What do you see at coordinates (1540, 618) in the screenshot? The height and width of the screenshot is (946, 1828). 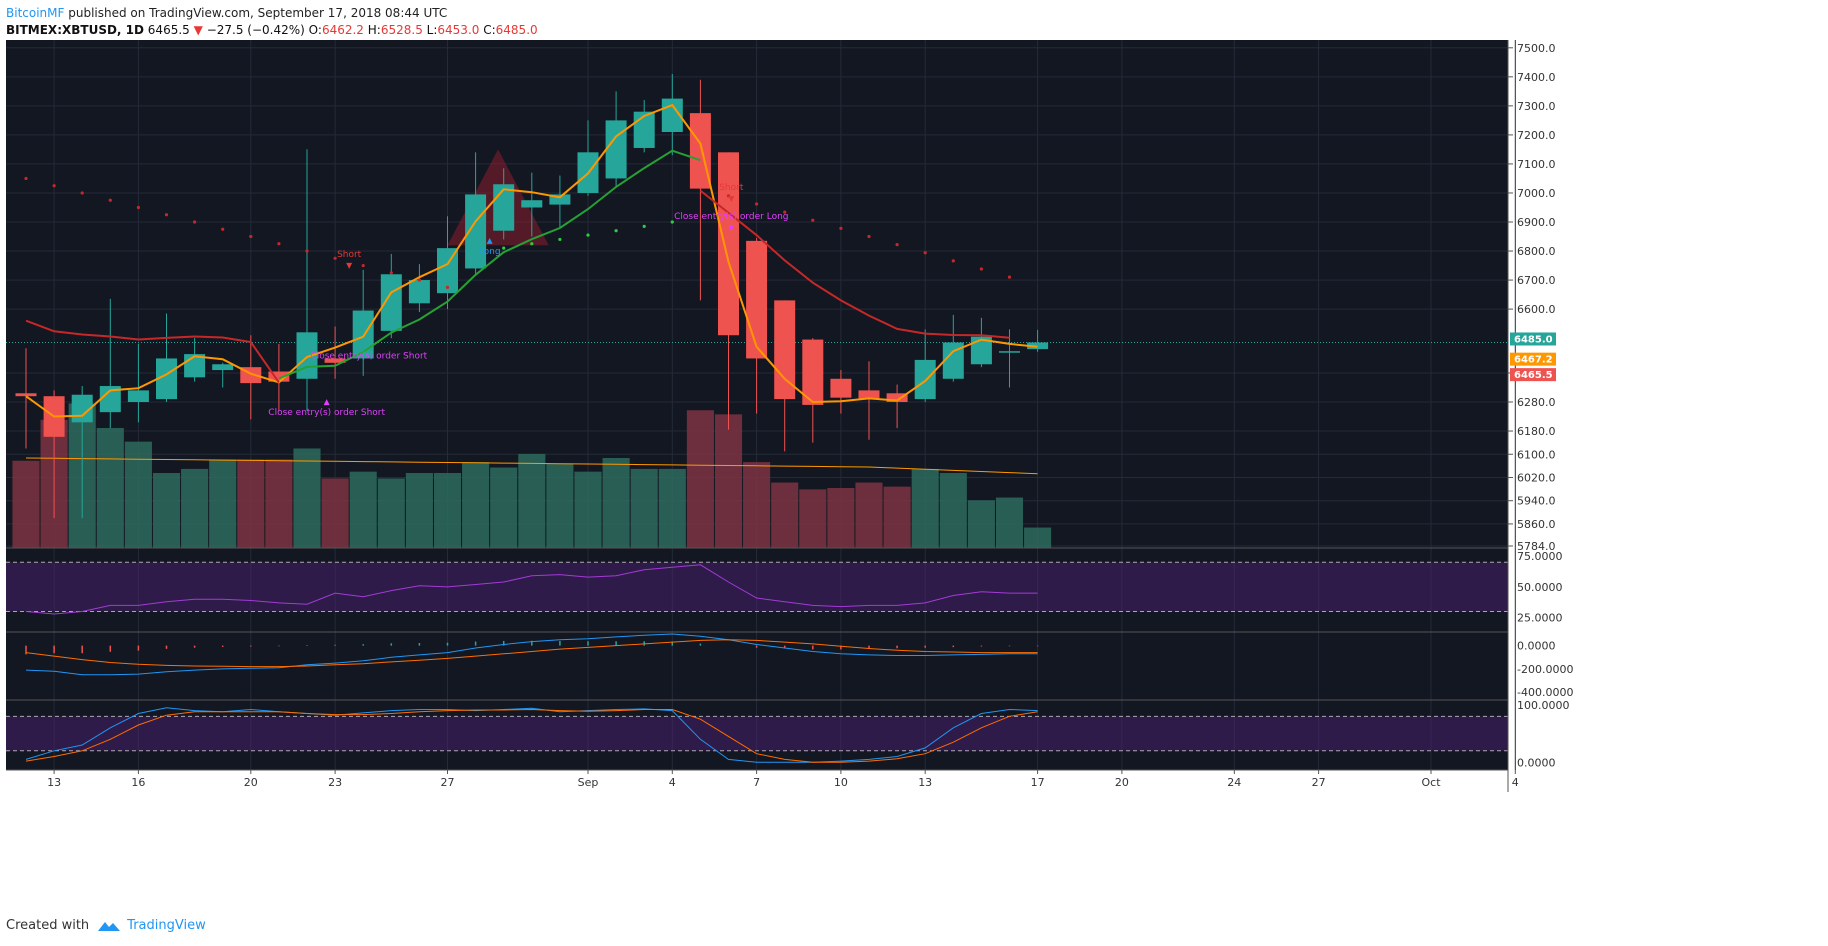 I see `rsi-tick-label: 25.0000` at bounding box center [1540, 618].